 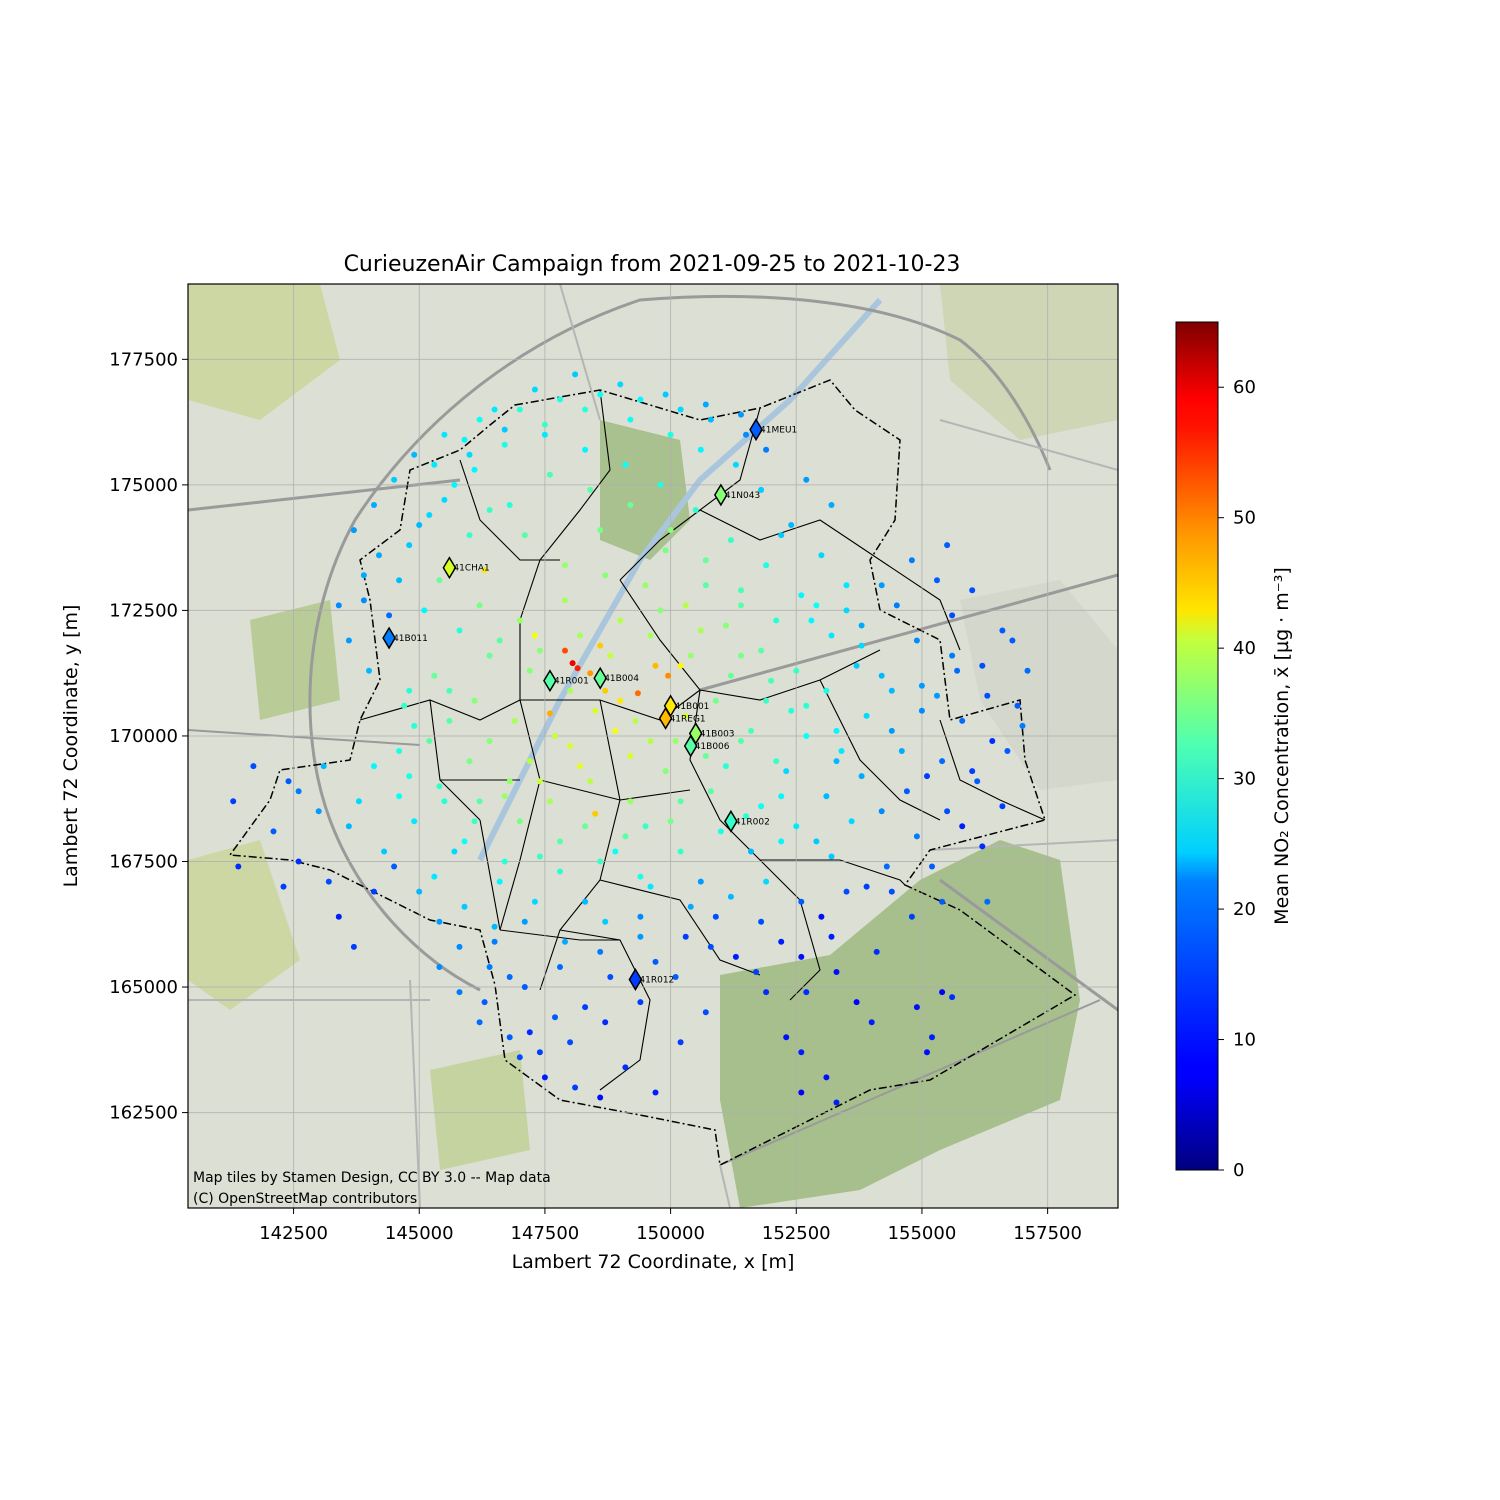 I want to click on colorbar-tick-label: 20, so click(x=1244, y=909).